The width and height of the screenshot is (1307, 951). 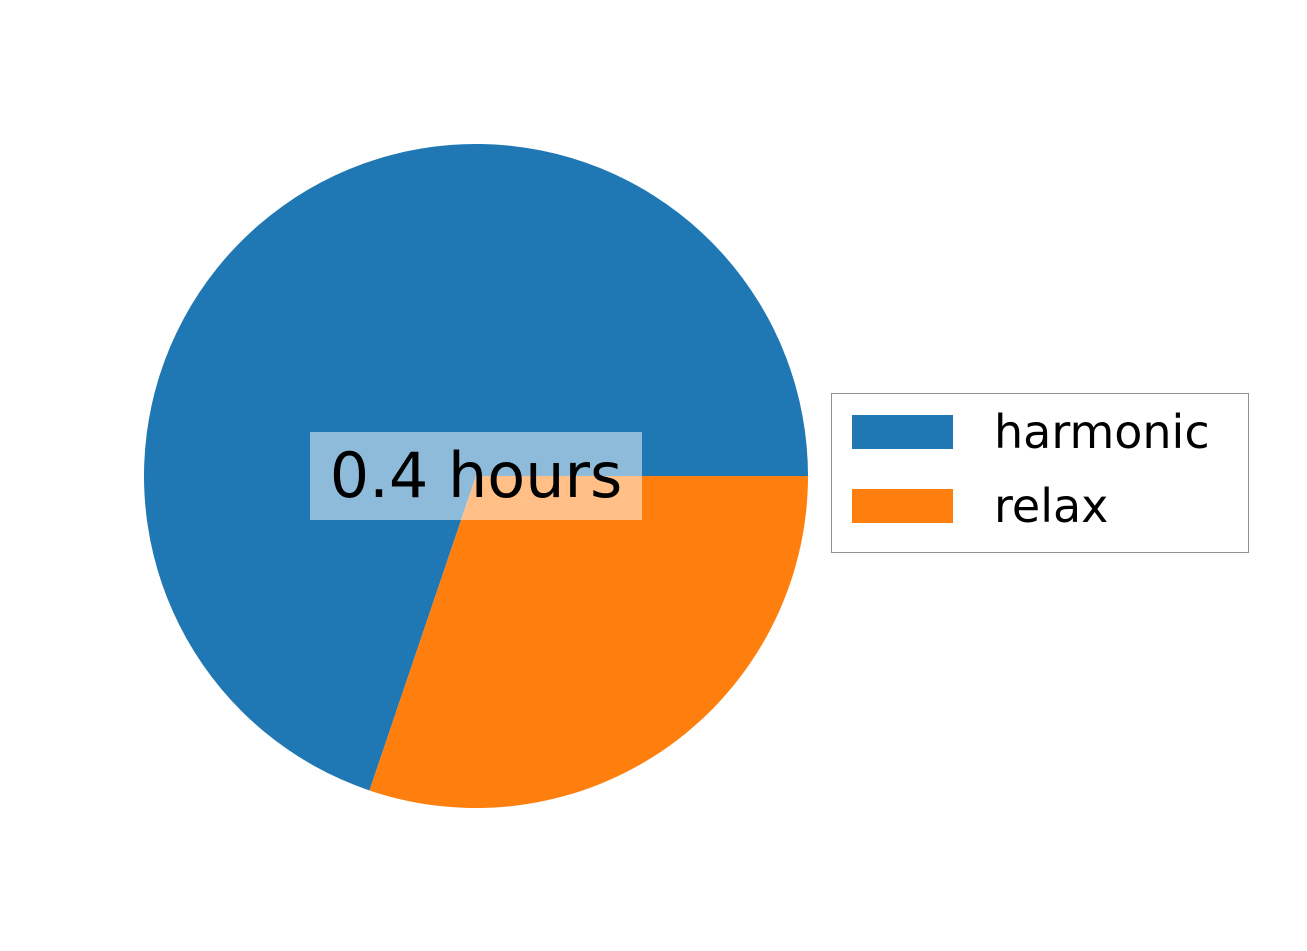 I want to click on pie-center-label: 0.4 hours, so click(x=476, y=476).